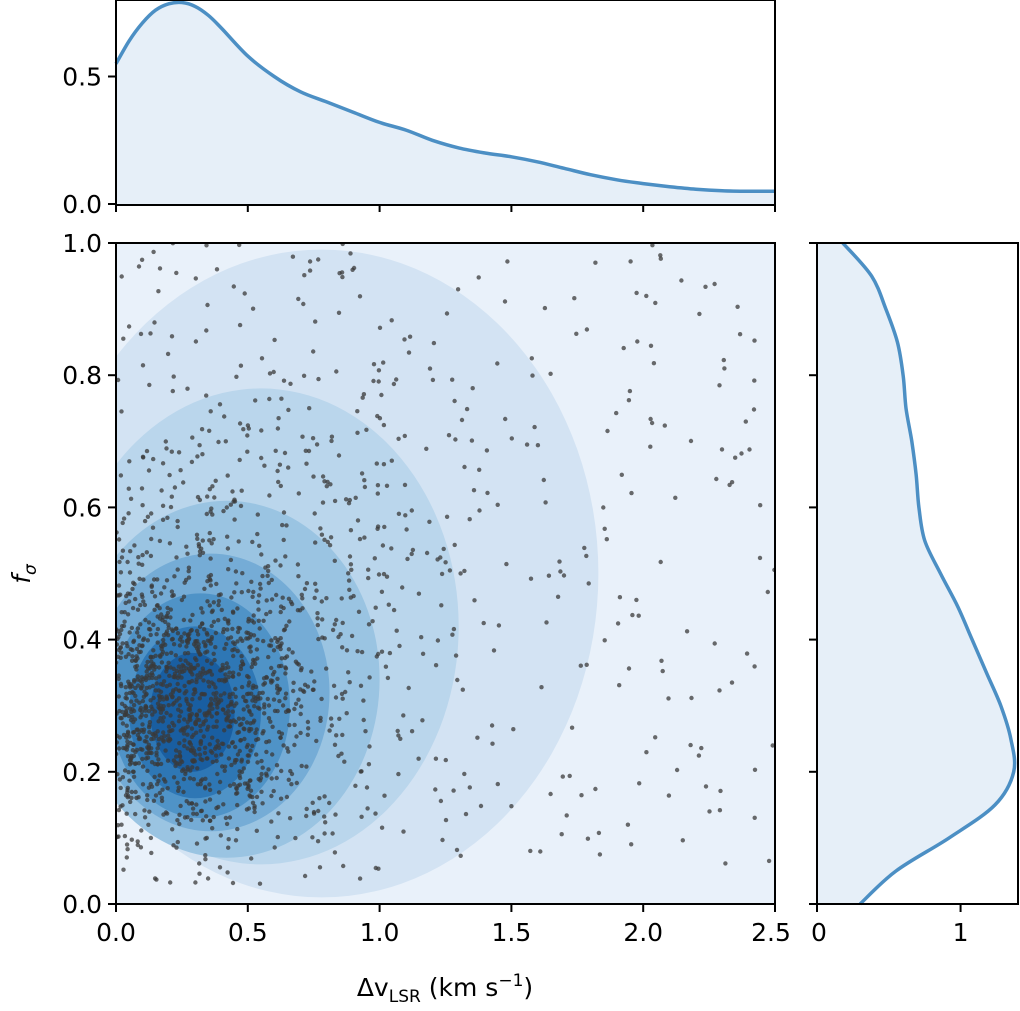 The width and height of the screenshot is (1020, 1011). Describe the element at coordinates (916, 573) in the screenshot. I see `right-marginal-fill` at that location.